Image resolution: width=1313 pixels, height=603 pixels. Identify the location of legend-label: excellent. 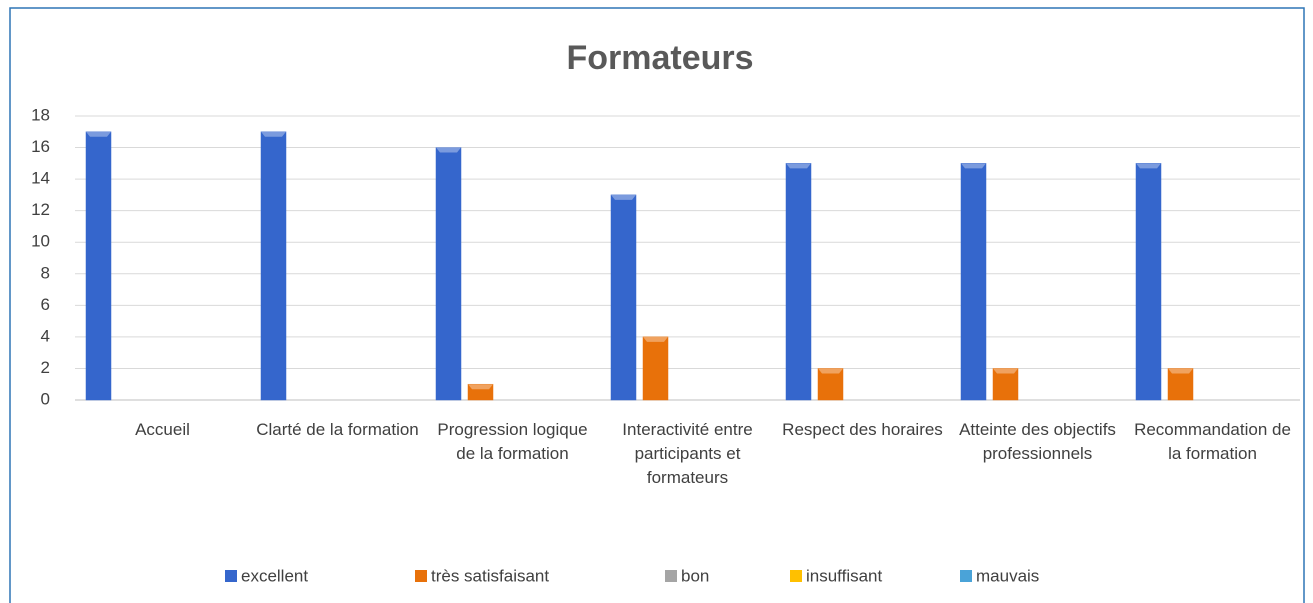
(274, 575).